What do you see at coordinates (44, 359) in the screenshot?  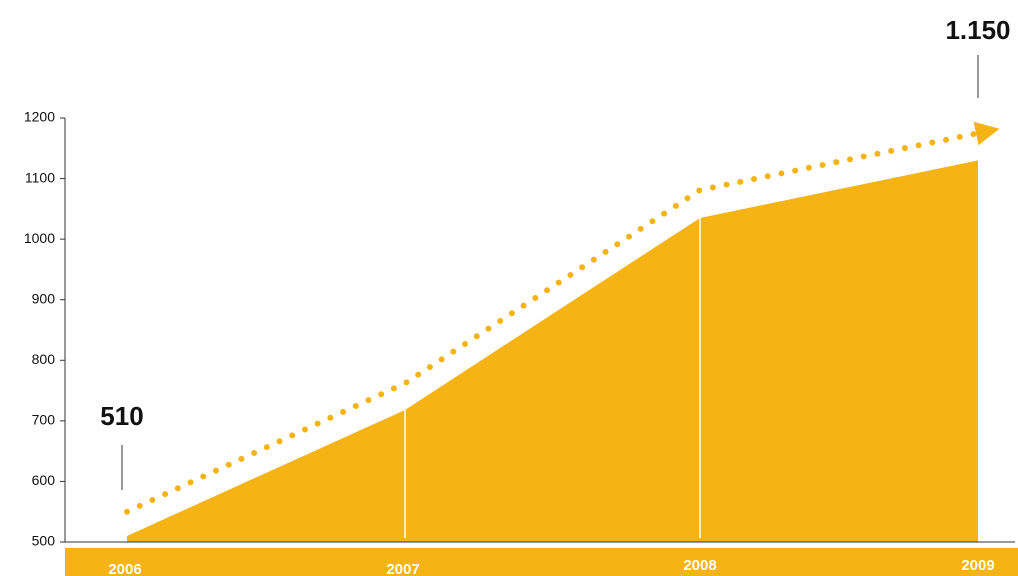 I see `y-tick-label: 800` at bounding box center [44, 359].